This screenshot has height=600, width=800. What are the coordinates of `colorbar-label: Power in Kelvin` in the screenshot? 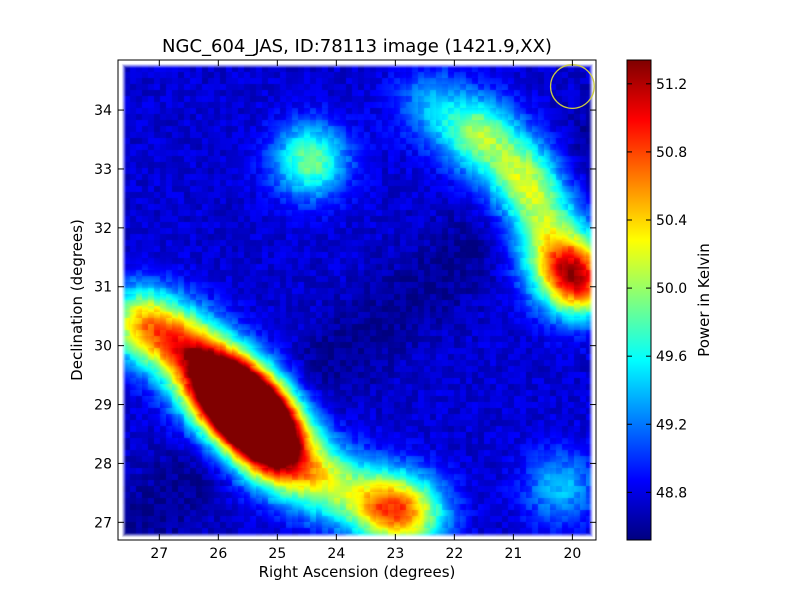 It's located at (704, 300).